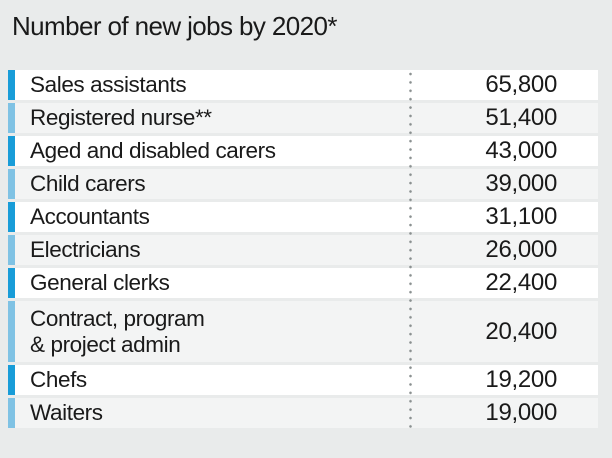 The width and height of the screenshot is (612, 458). What do you see at coordinates (521, 282) in the screenshot?
I see `job-value: 22,400` at bounding box center [521, 282].